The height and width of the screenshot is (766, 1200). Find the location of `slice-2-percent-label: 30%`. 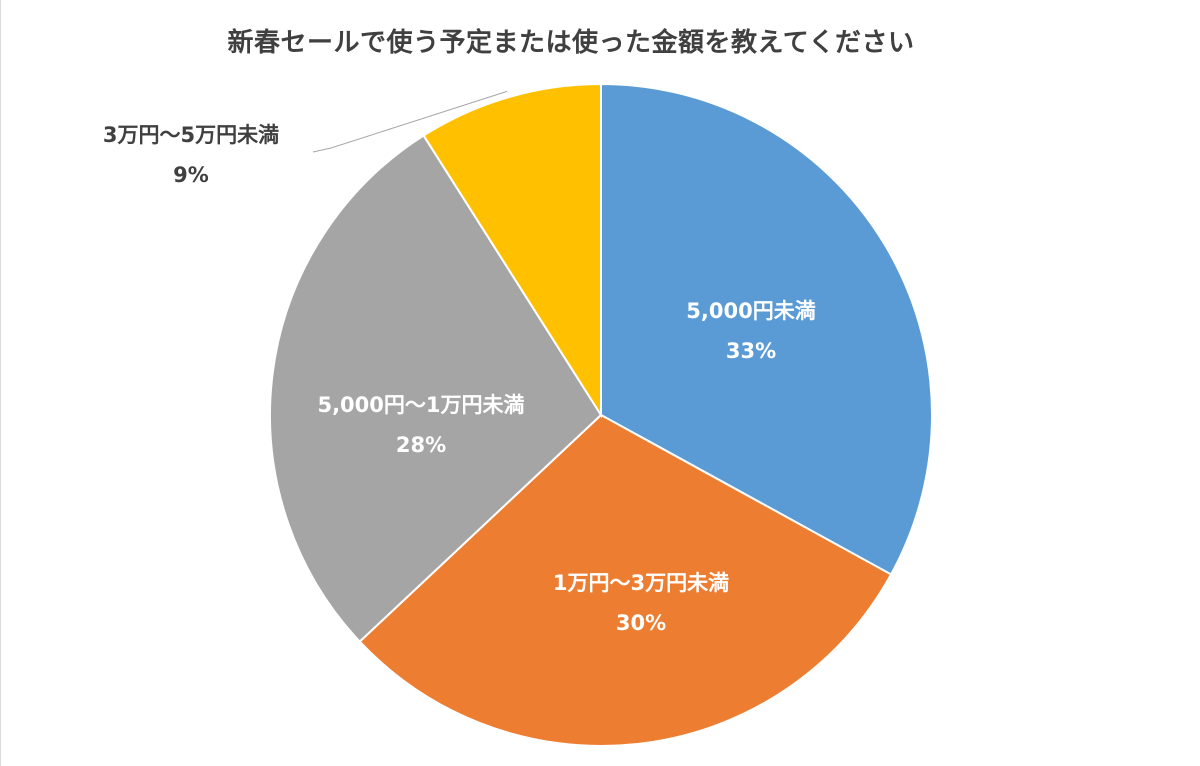

slice-2-percent-label: 30% is located at coordinates (641, 623).